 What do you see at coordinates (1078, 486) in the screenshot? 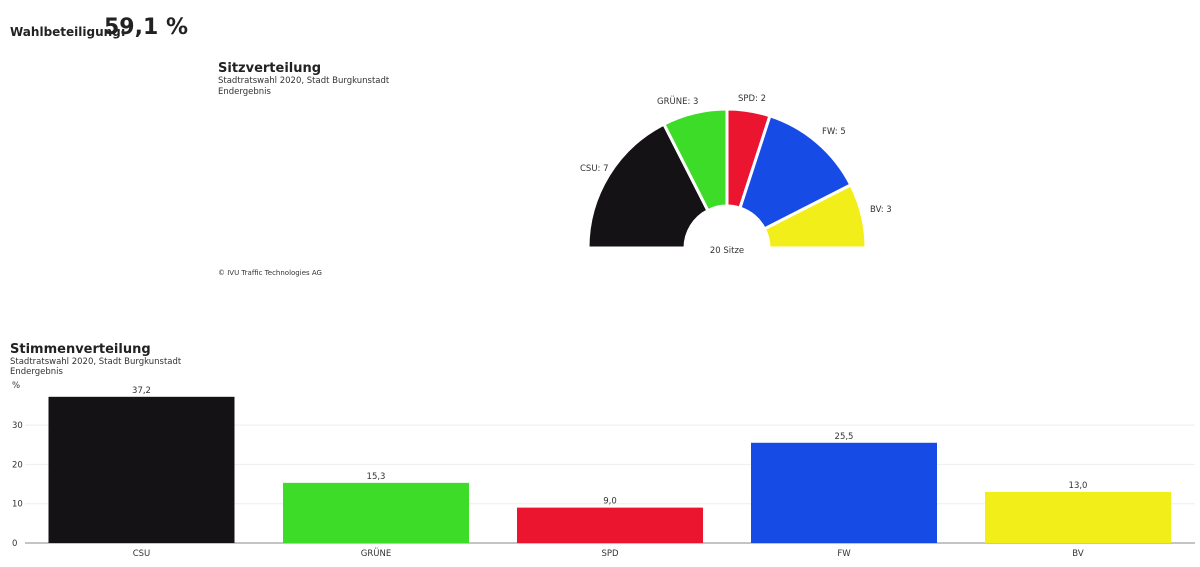
I see `bar-value-label: 13,0` at bounding box center [1078, 486].